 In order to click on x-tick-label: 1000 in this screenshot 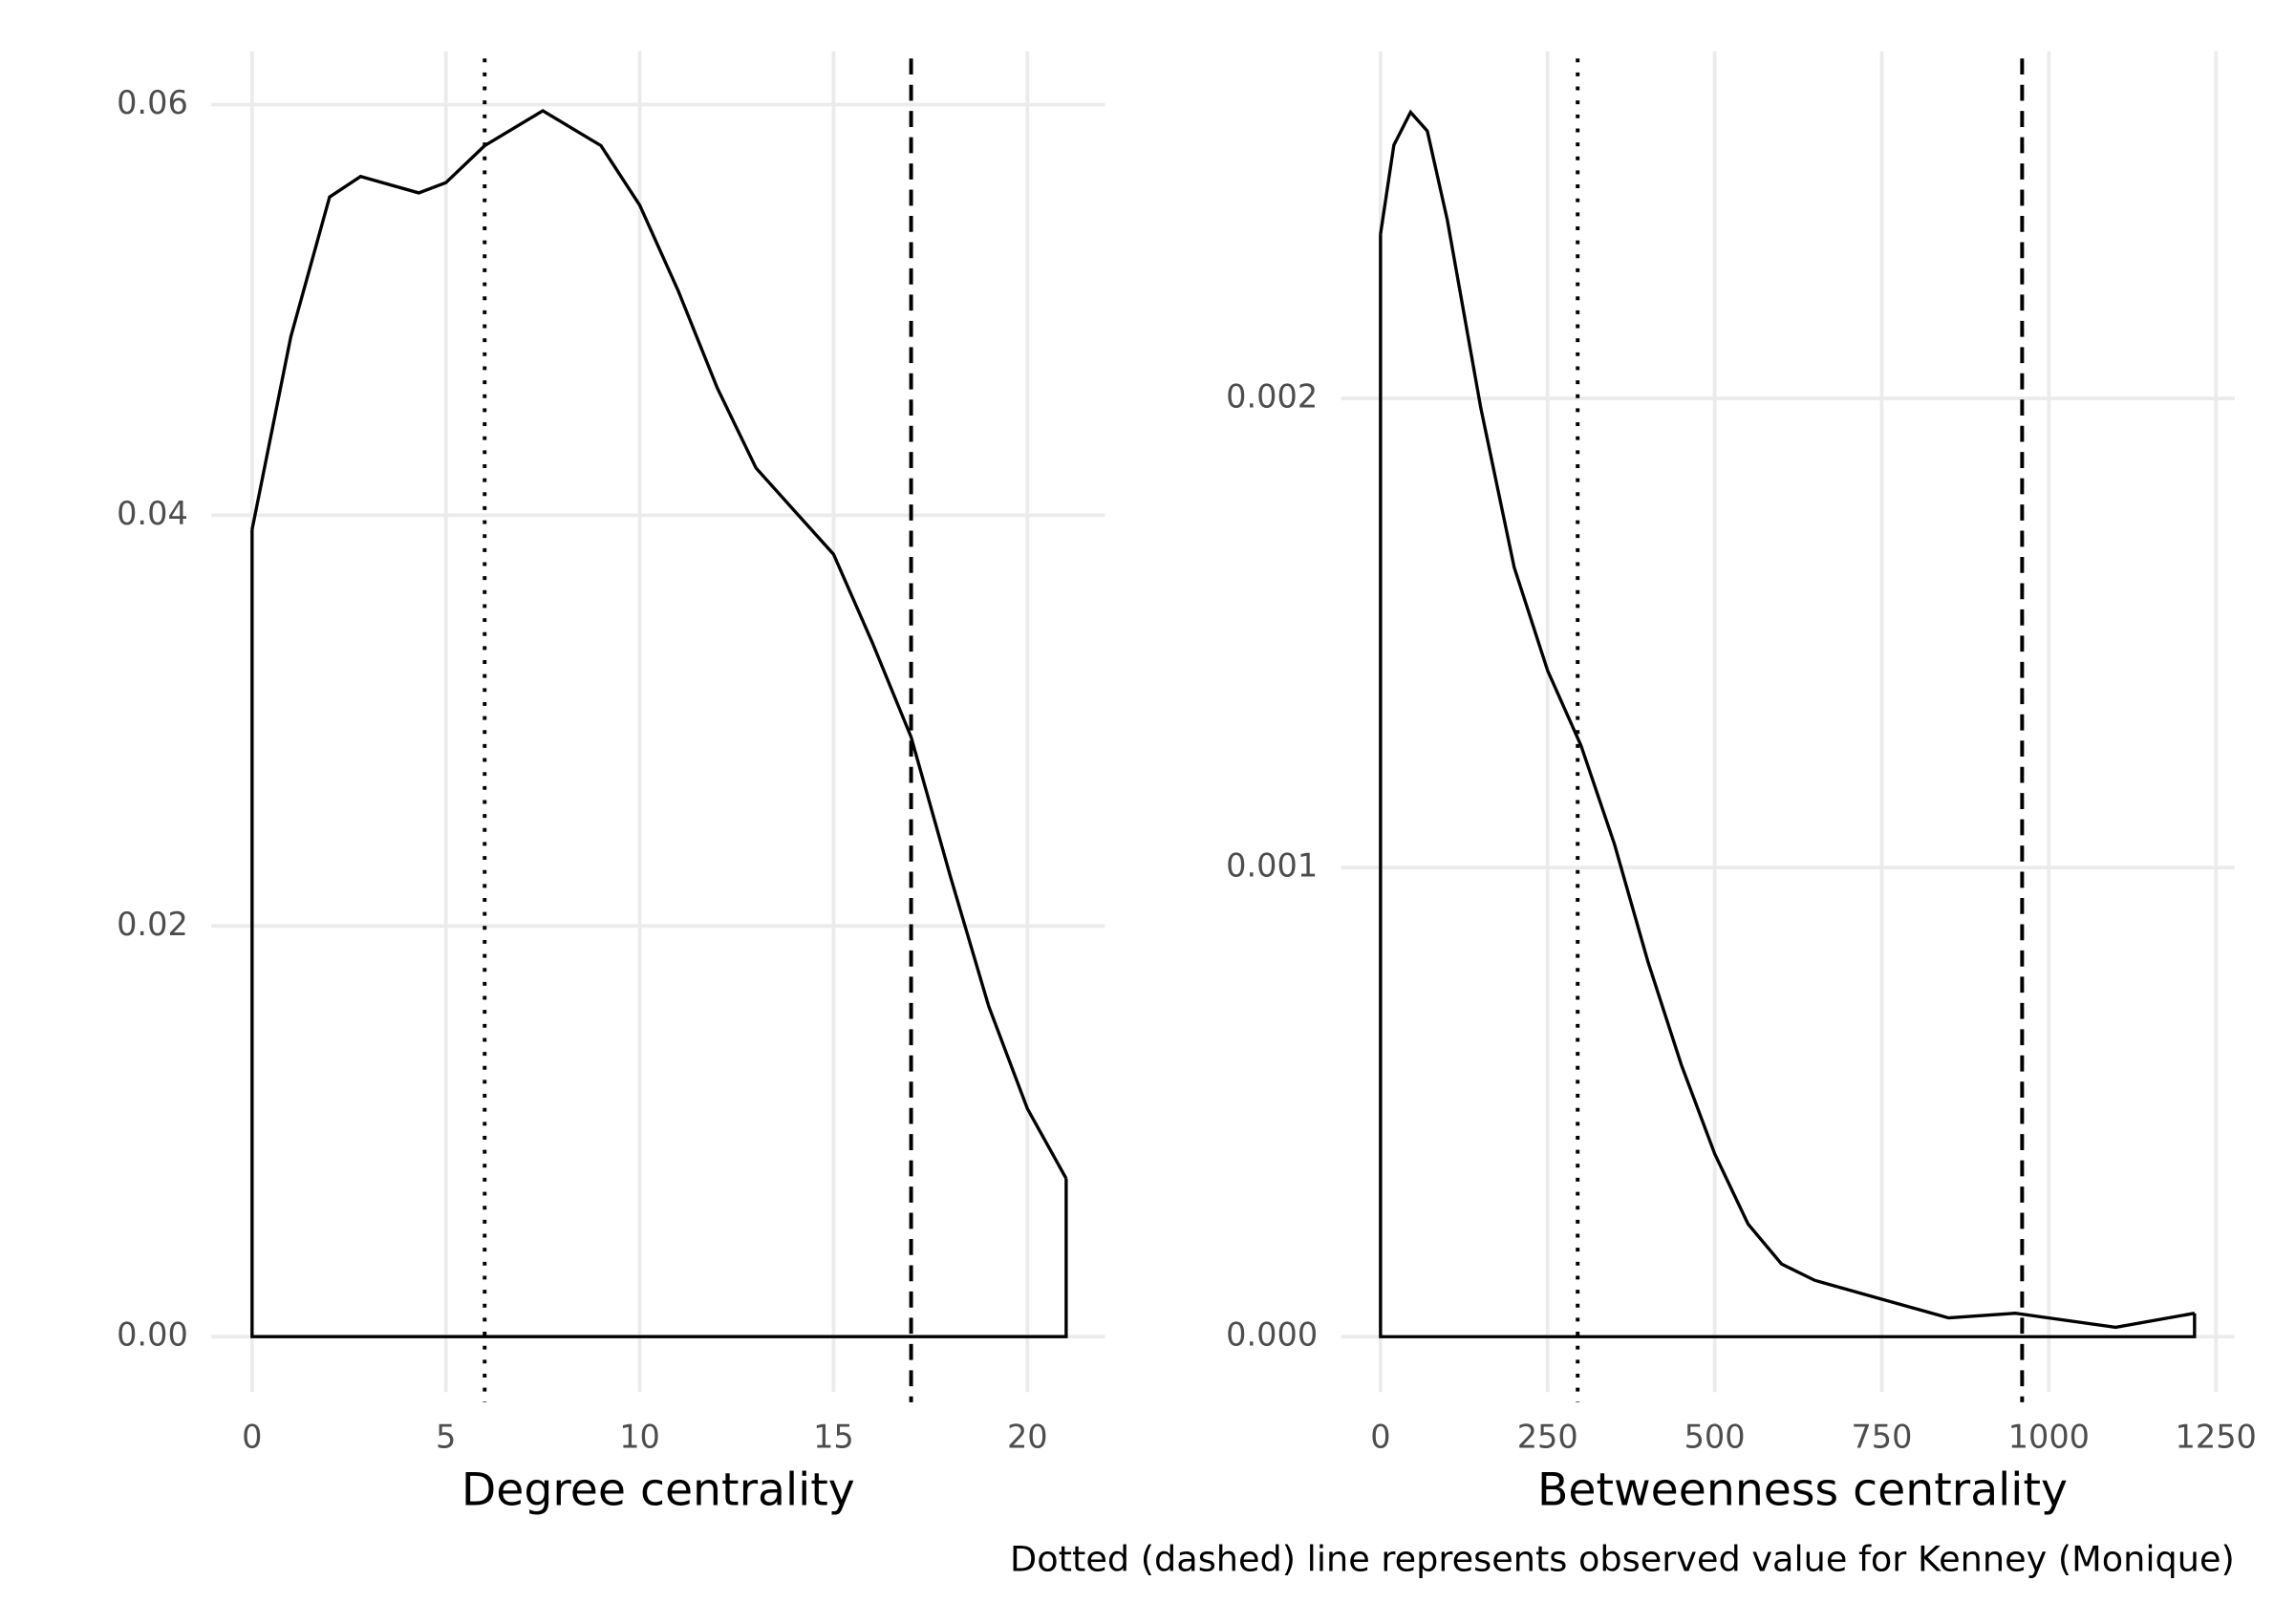, I will do `click(2049, 1437)`.